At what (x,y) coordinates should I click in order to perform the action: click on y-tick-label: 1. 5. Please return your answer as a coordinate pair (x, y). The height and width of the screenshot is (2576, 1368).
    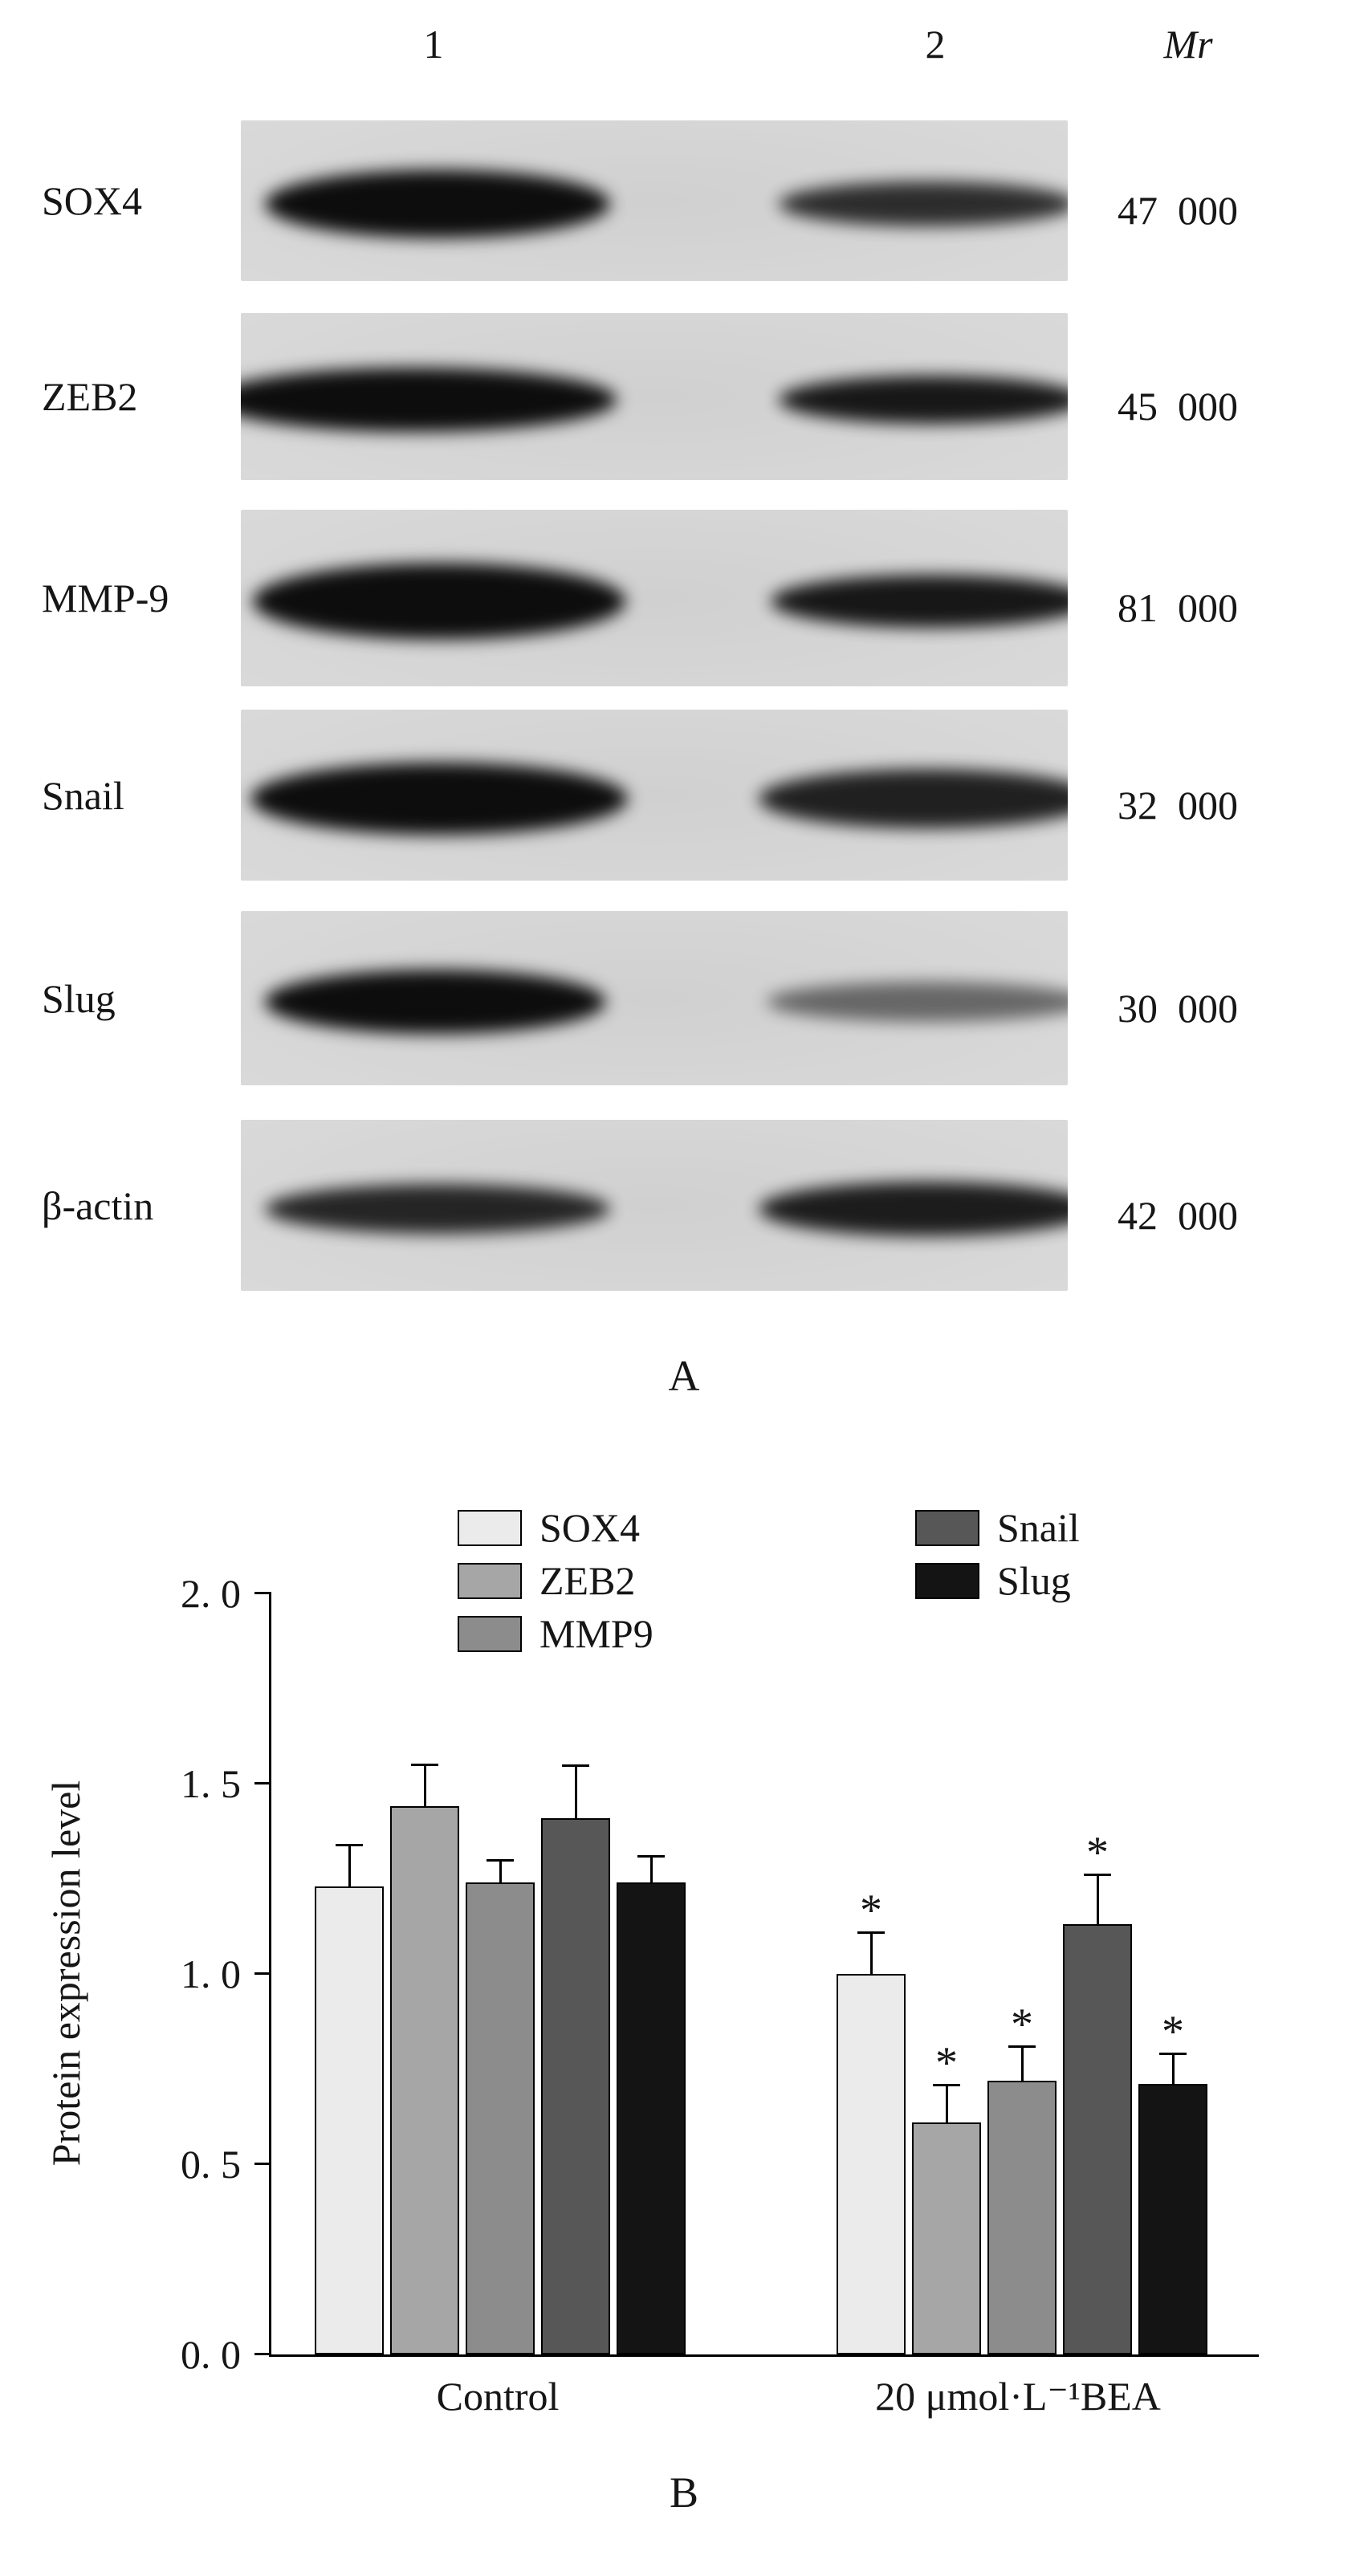
    Looking at the image, I should click on (211, 1783).